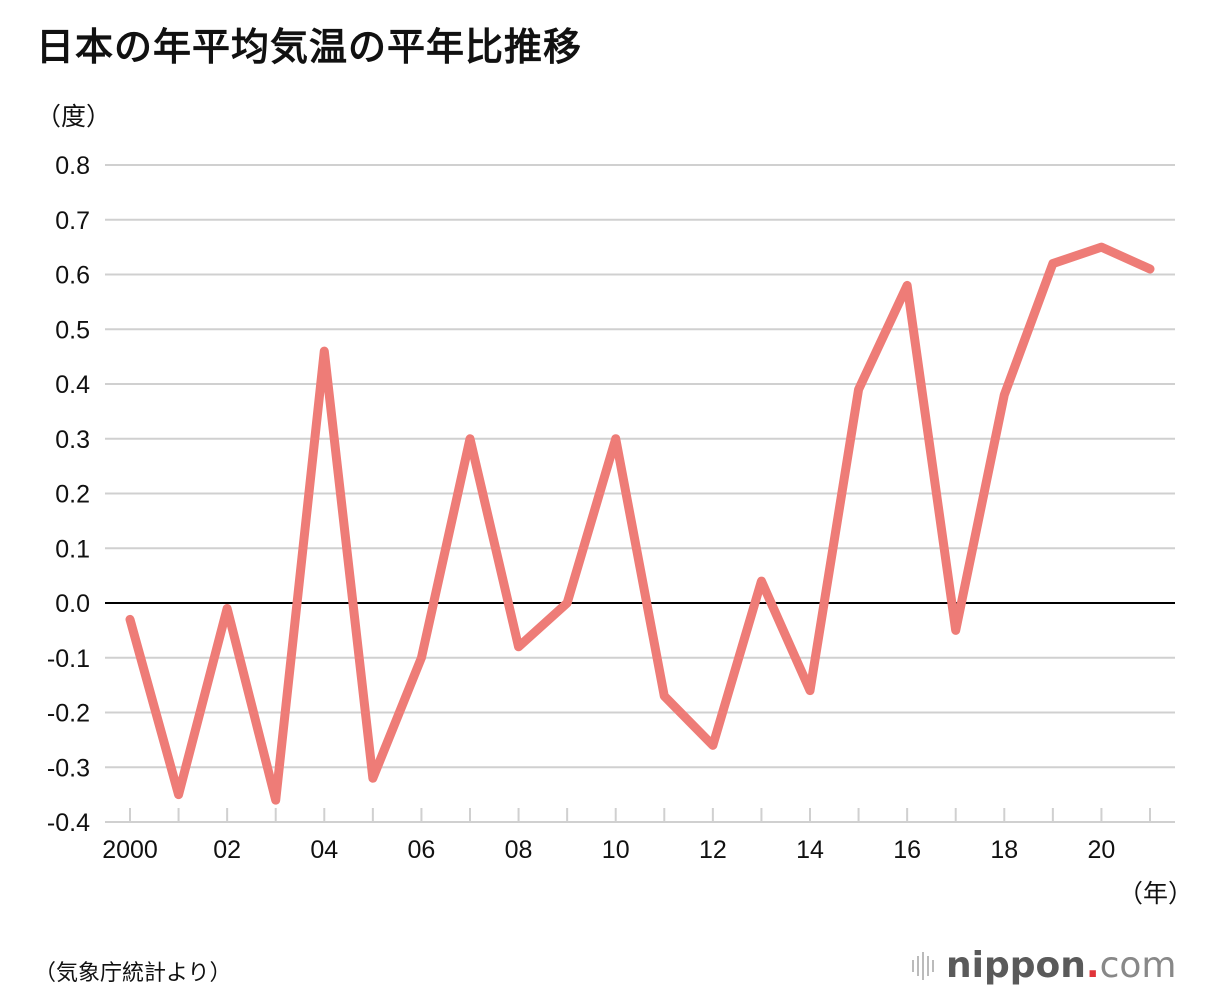 The width and height of the screenshot is (1206, 1004). What do you see at coordinates (1016, 965) in the screenshot?
I see `logo-name: nippon` at bounding box center [1016, 965].